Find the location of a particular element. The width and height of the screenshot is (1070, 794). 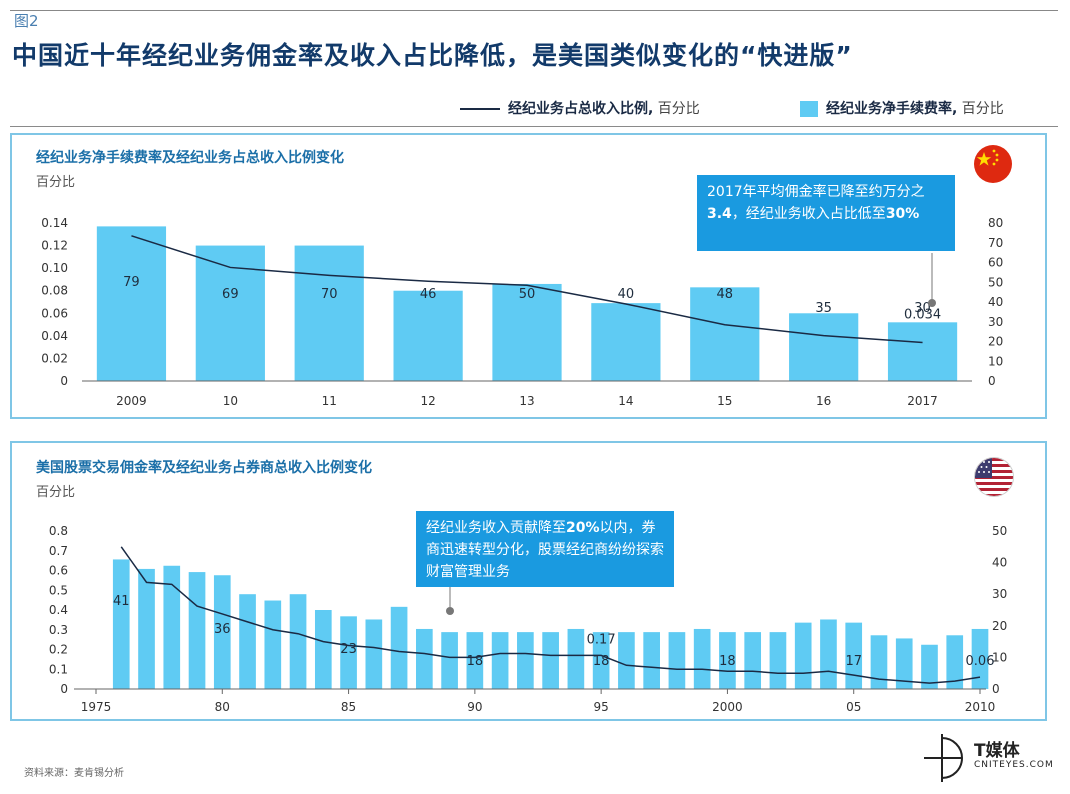

china-bar-label: 46 is located at coordinates (428, 294).